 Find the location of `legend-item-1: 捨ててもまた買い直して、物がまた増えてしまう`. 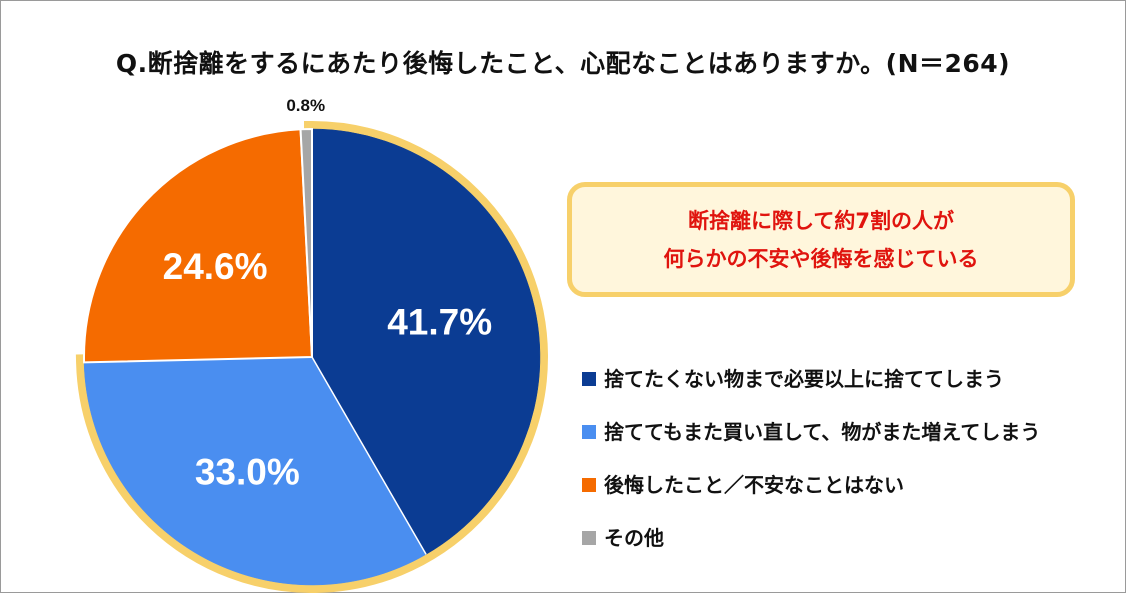

legend-item-1: 捨ててもまた買い直して、物がまた増えてしまう is located at coordinates (811, 443).